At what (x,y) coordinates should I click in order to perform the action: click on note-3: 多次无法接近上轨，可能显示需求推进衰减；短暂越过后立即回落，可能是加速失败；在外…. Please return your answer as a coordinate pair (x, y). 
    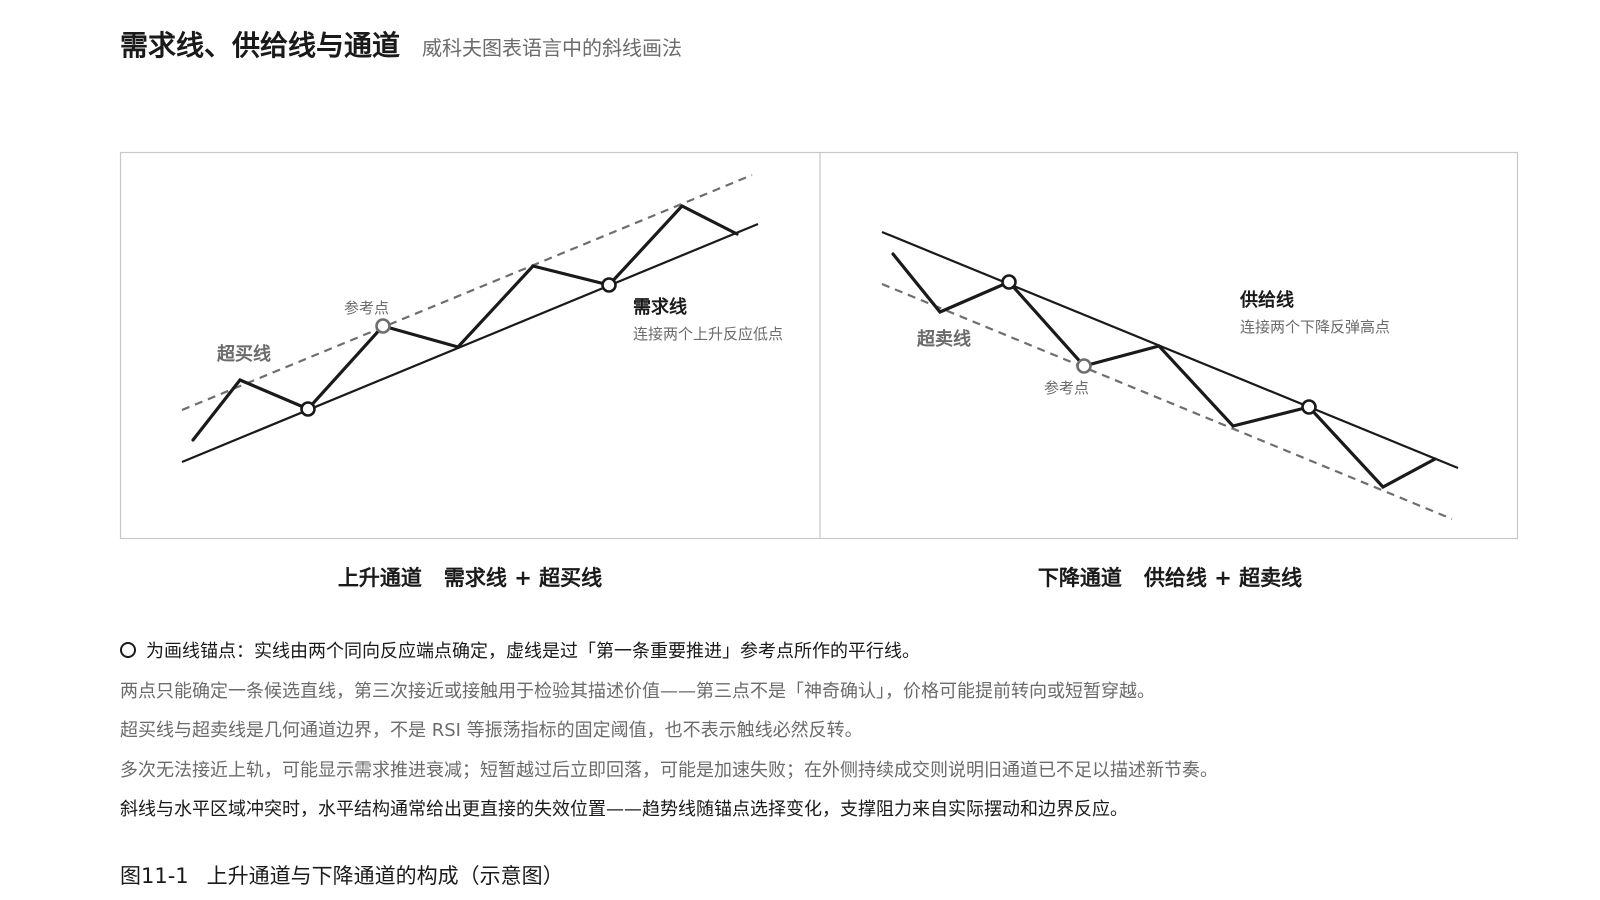
    Looking at the image, I should click on (669, 770).